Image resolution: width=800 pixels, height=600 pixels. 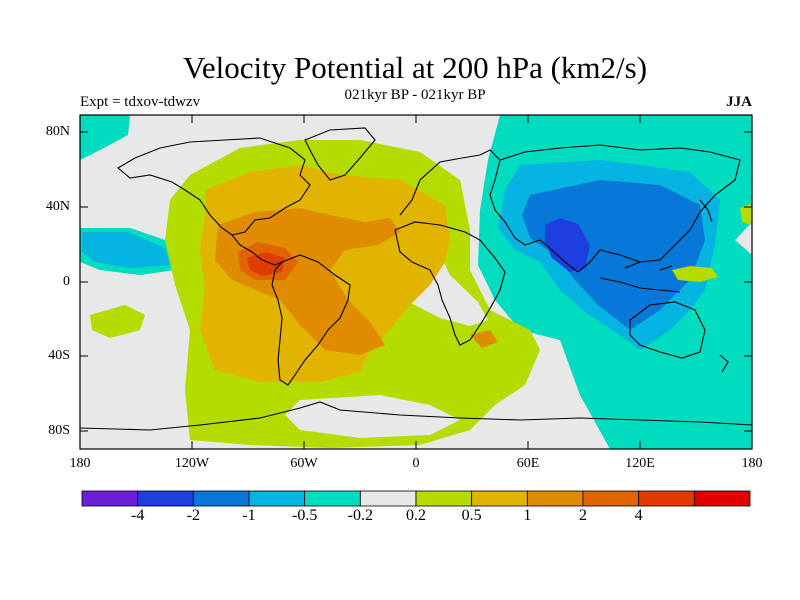 I want to click on colorbar-label: 1, so click(x=527, y=515).